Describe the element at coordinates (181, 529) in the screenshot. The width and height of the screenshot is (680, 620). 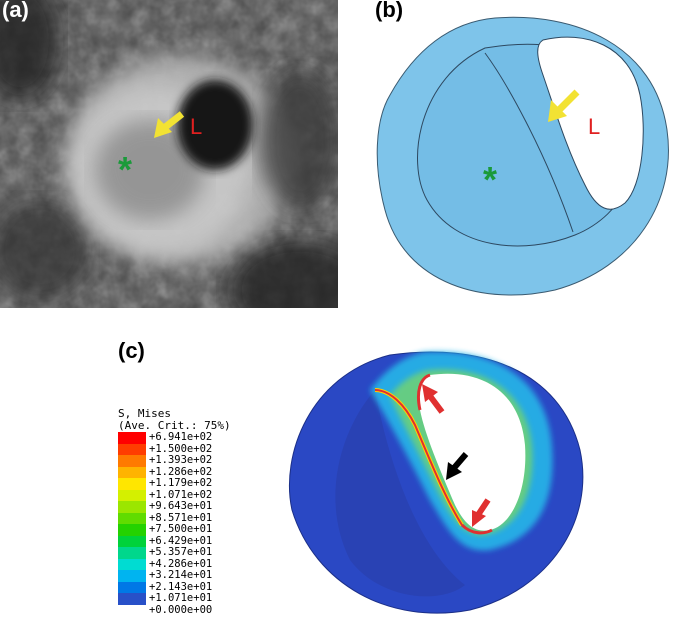
I see `legend-value: +7.500e+01` at that location.